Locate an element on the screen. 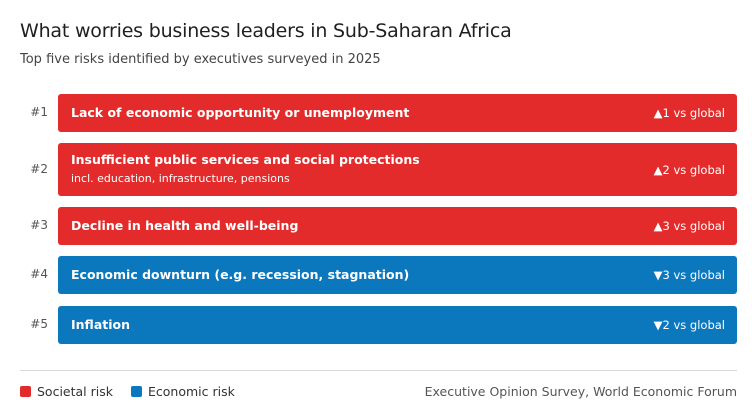 The width and height of the screenshot is (752, 415). risk-row: #5 Inflation ▼2 vs global is located at coordinates (378, 325).